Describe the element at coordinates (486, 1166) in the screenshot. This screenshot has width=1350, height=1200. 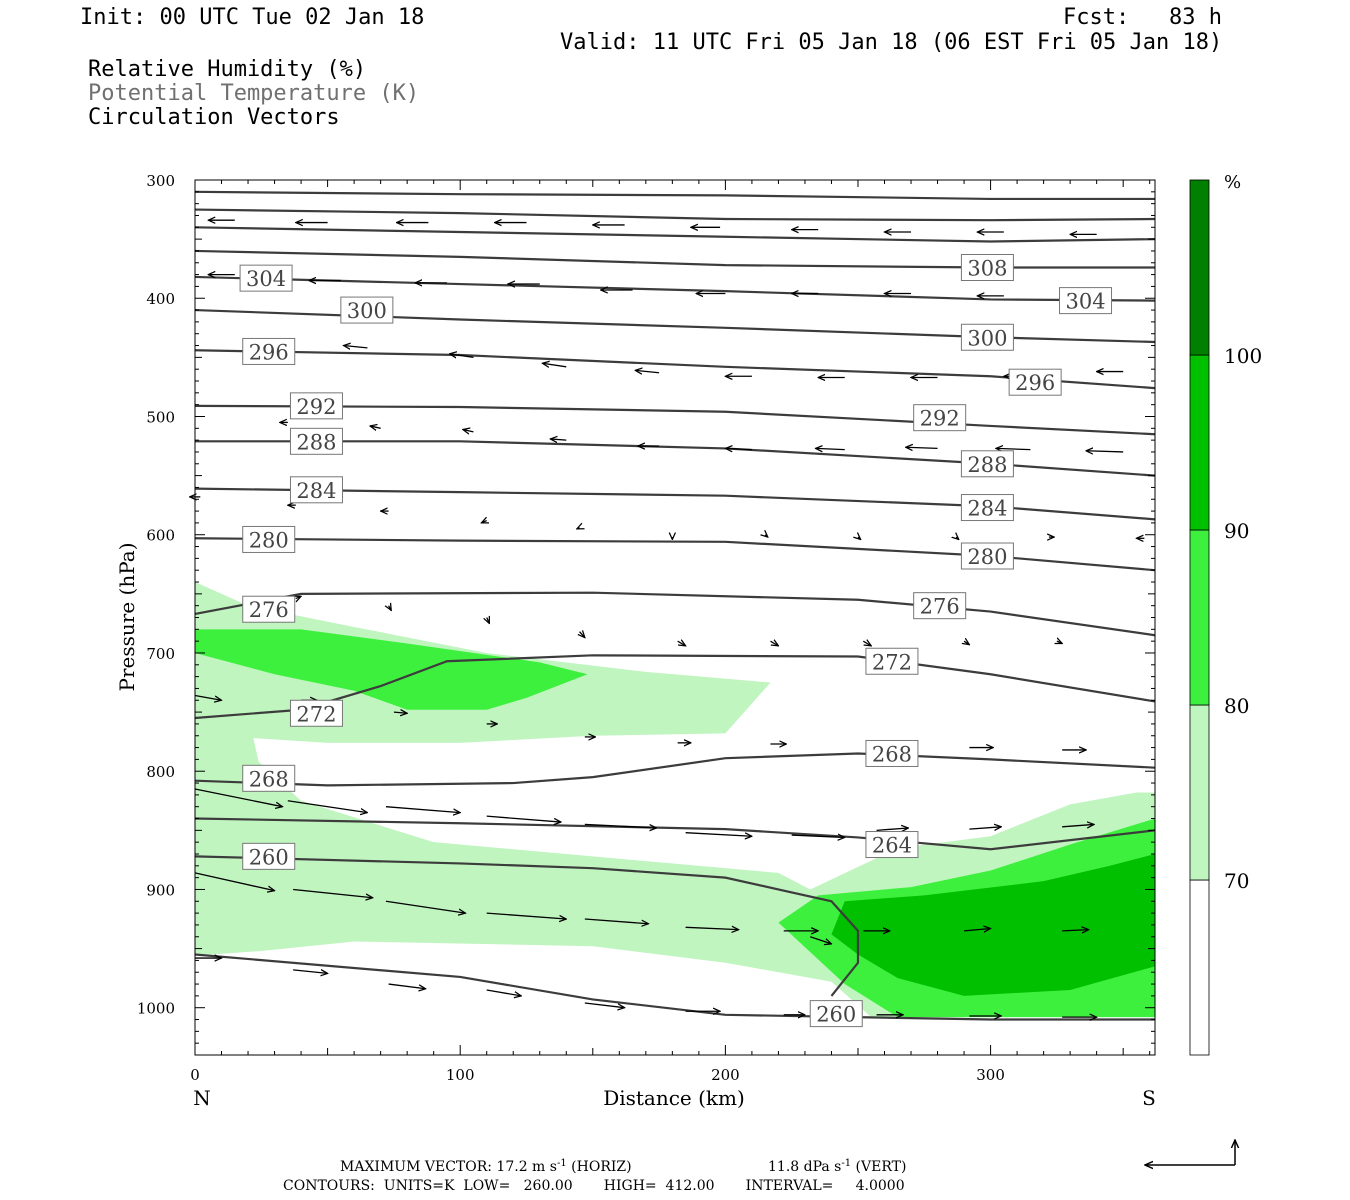
I see `max-vector-horiz: MAXIMUM VECTOR: 17.2 m s-1 (HORIZ)` at that location.